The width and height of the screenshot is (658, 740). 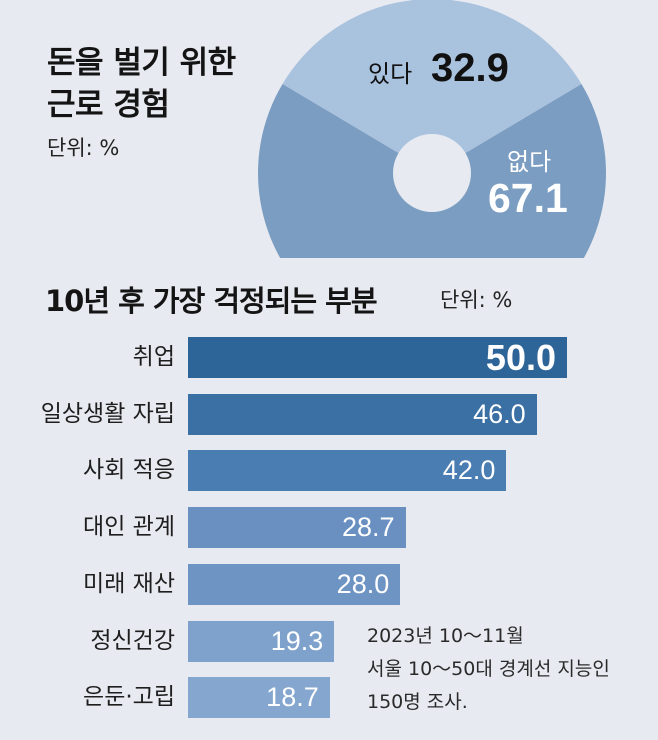 I want to click on bar-category-label: 일상생활 자립, so click(x=107, y=413).